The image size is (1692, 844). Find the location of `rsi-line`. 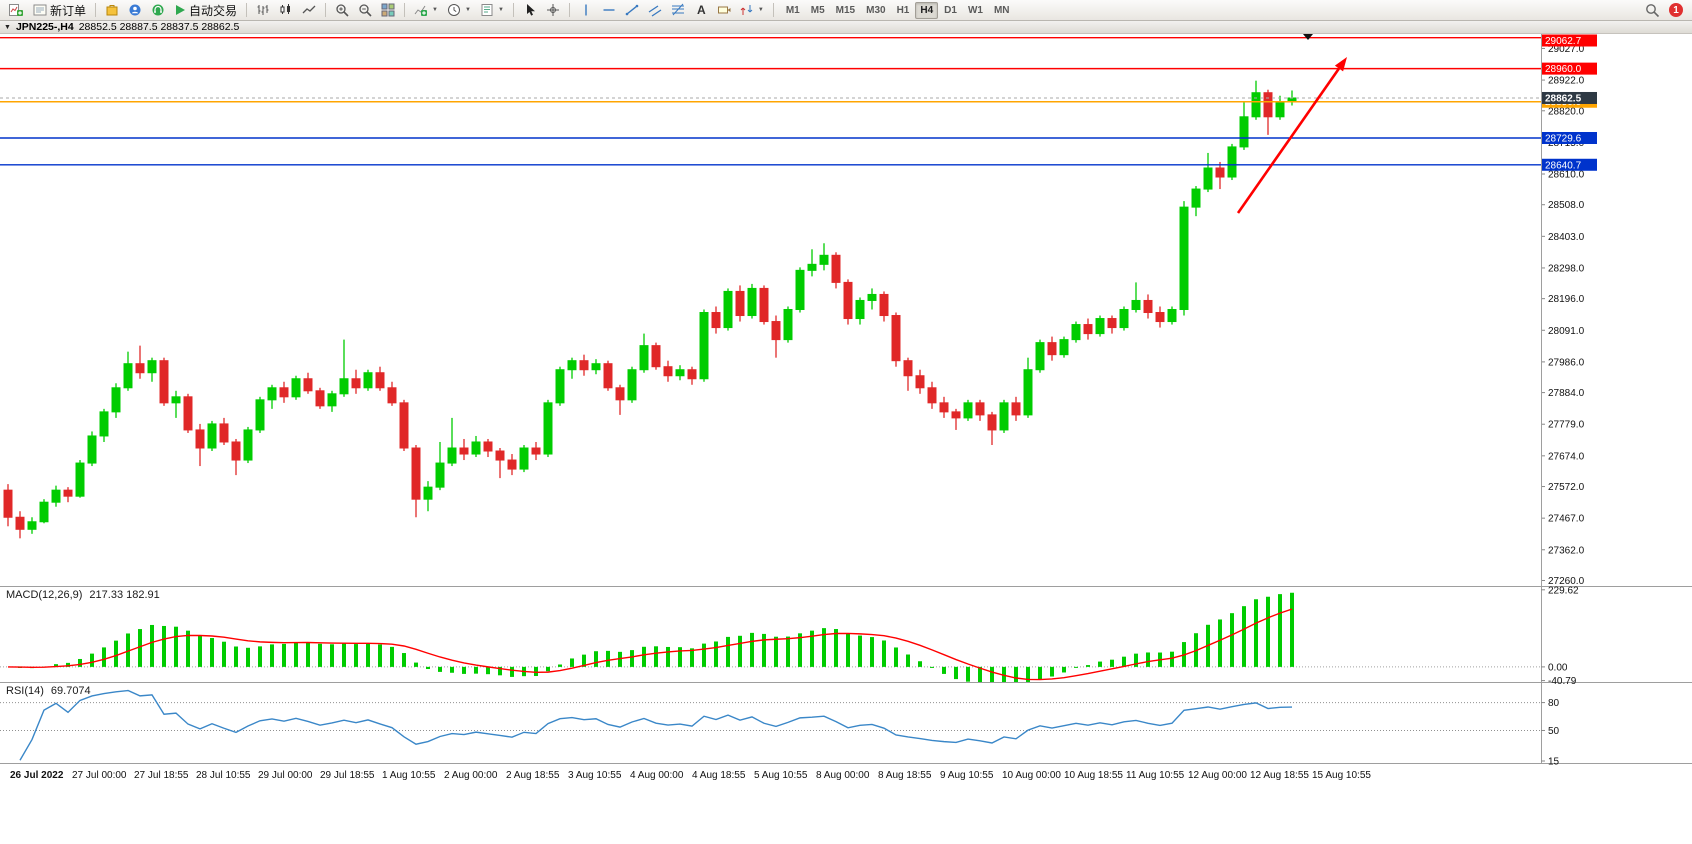

rsi-line is located at coordinates (656, 725).